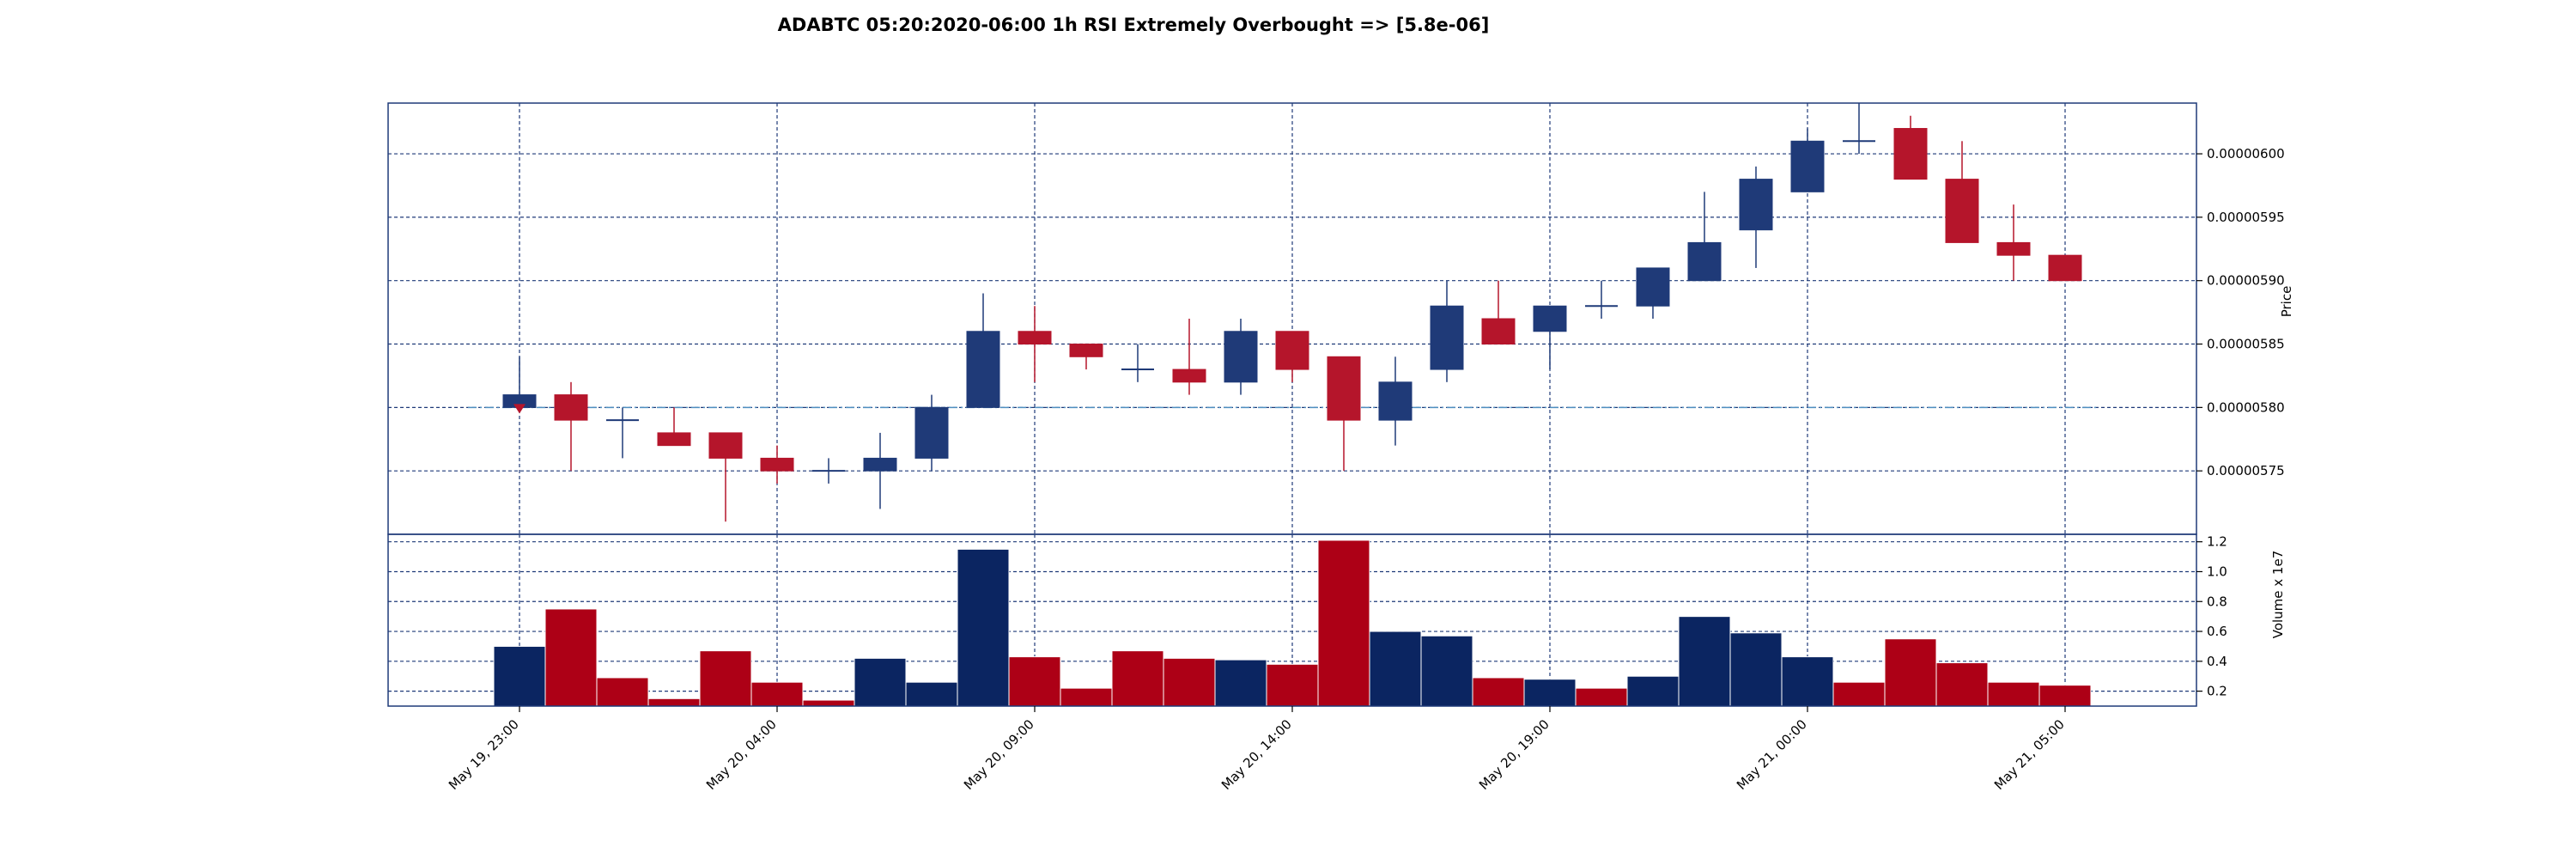 Image resolution: width=2576 pixels, height=859 pixels. What do you see at coordinates (2246, 217) in the screenshot?
I see `price-tick-label: 0.00000595` at bounding box center [2246, 217].